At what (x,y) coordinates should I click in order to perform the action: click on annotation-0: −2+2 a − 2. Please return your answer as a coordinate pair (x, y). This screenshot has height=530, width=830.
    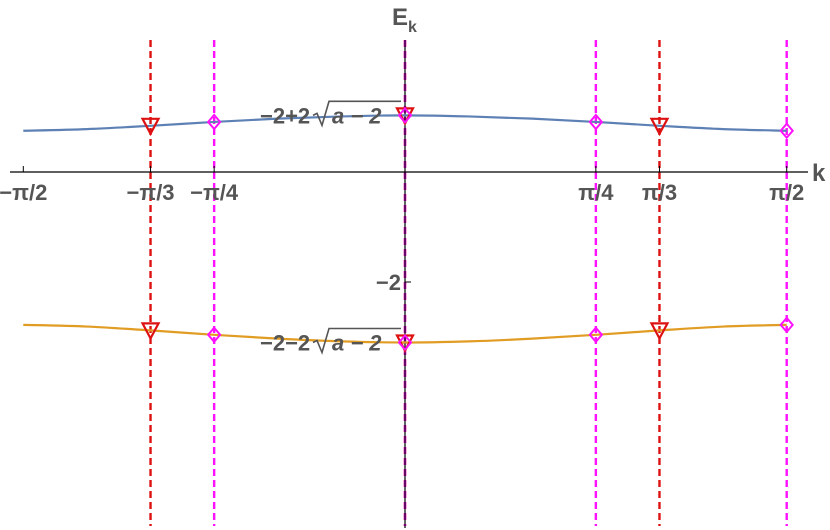
    Looking at the image, I should click on (330, 114).